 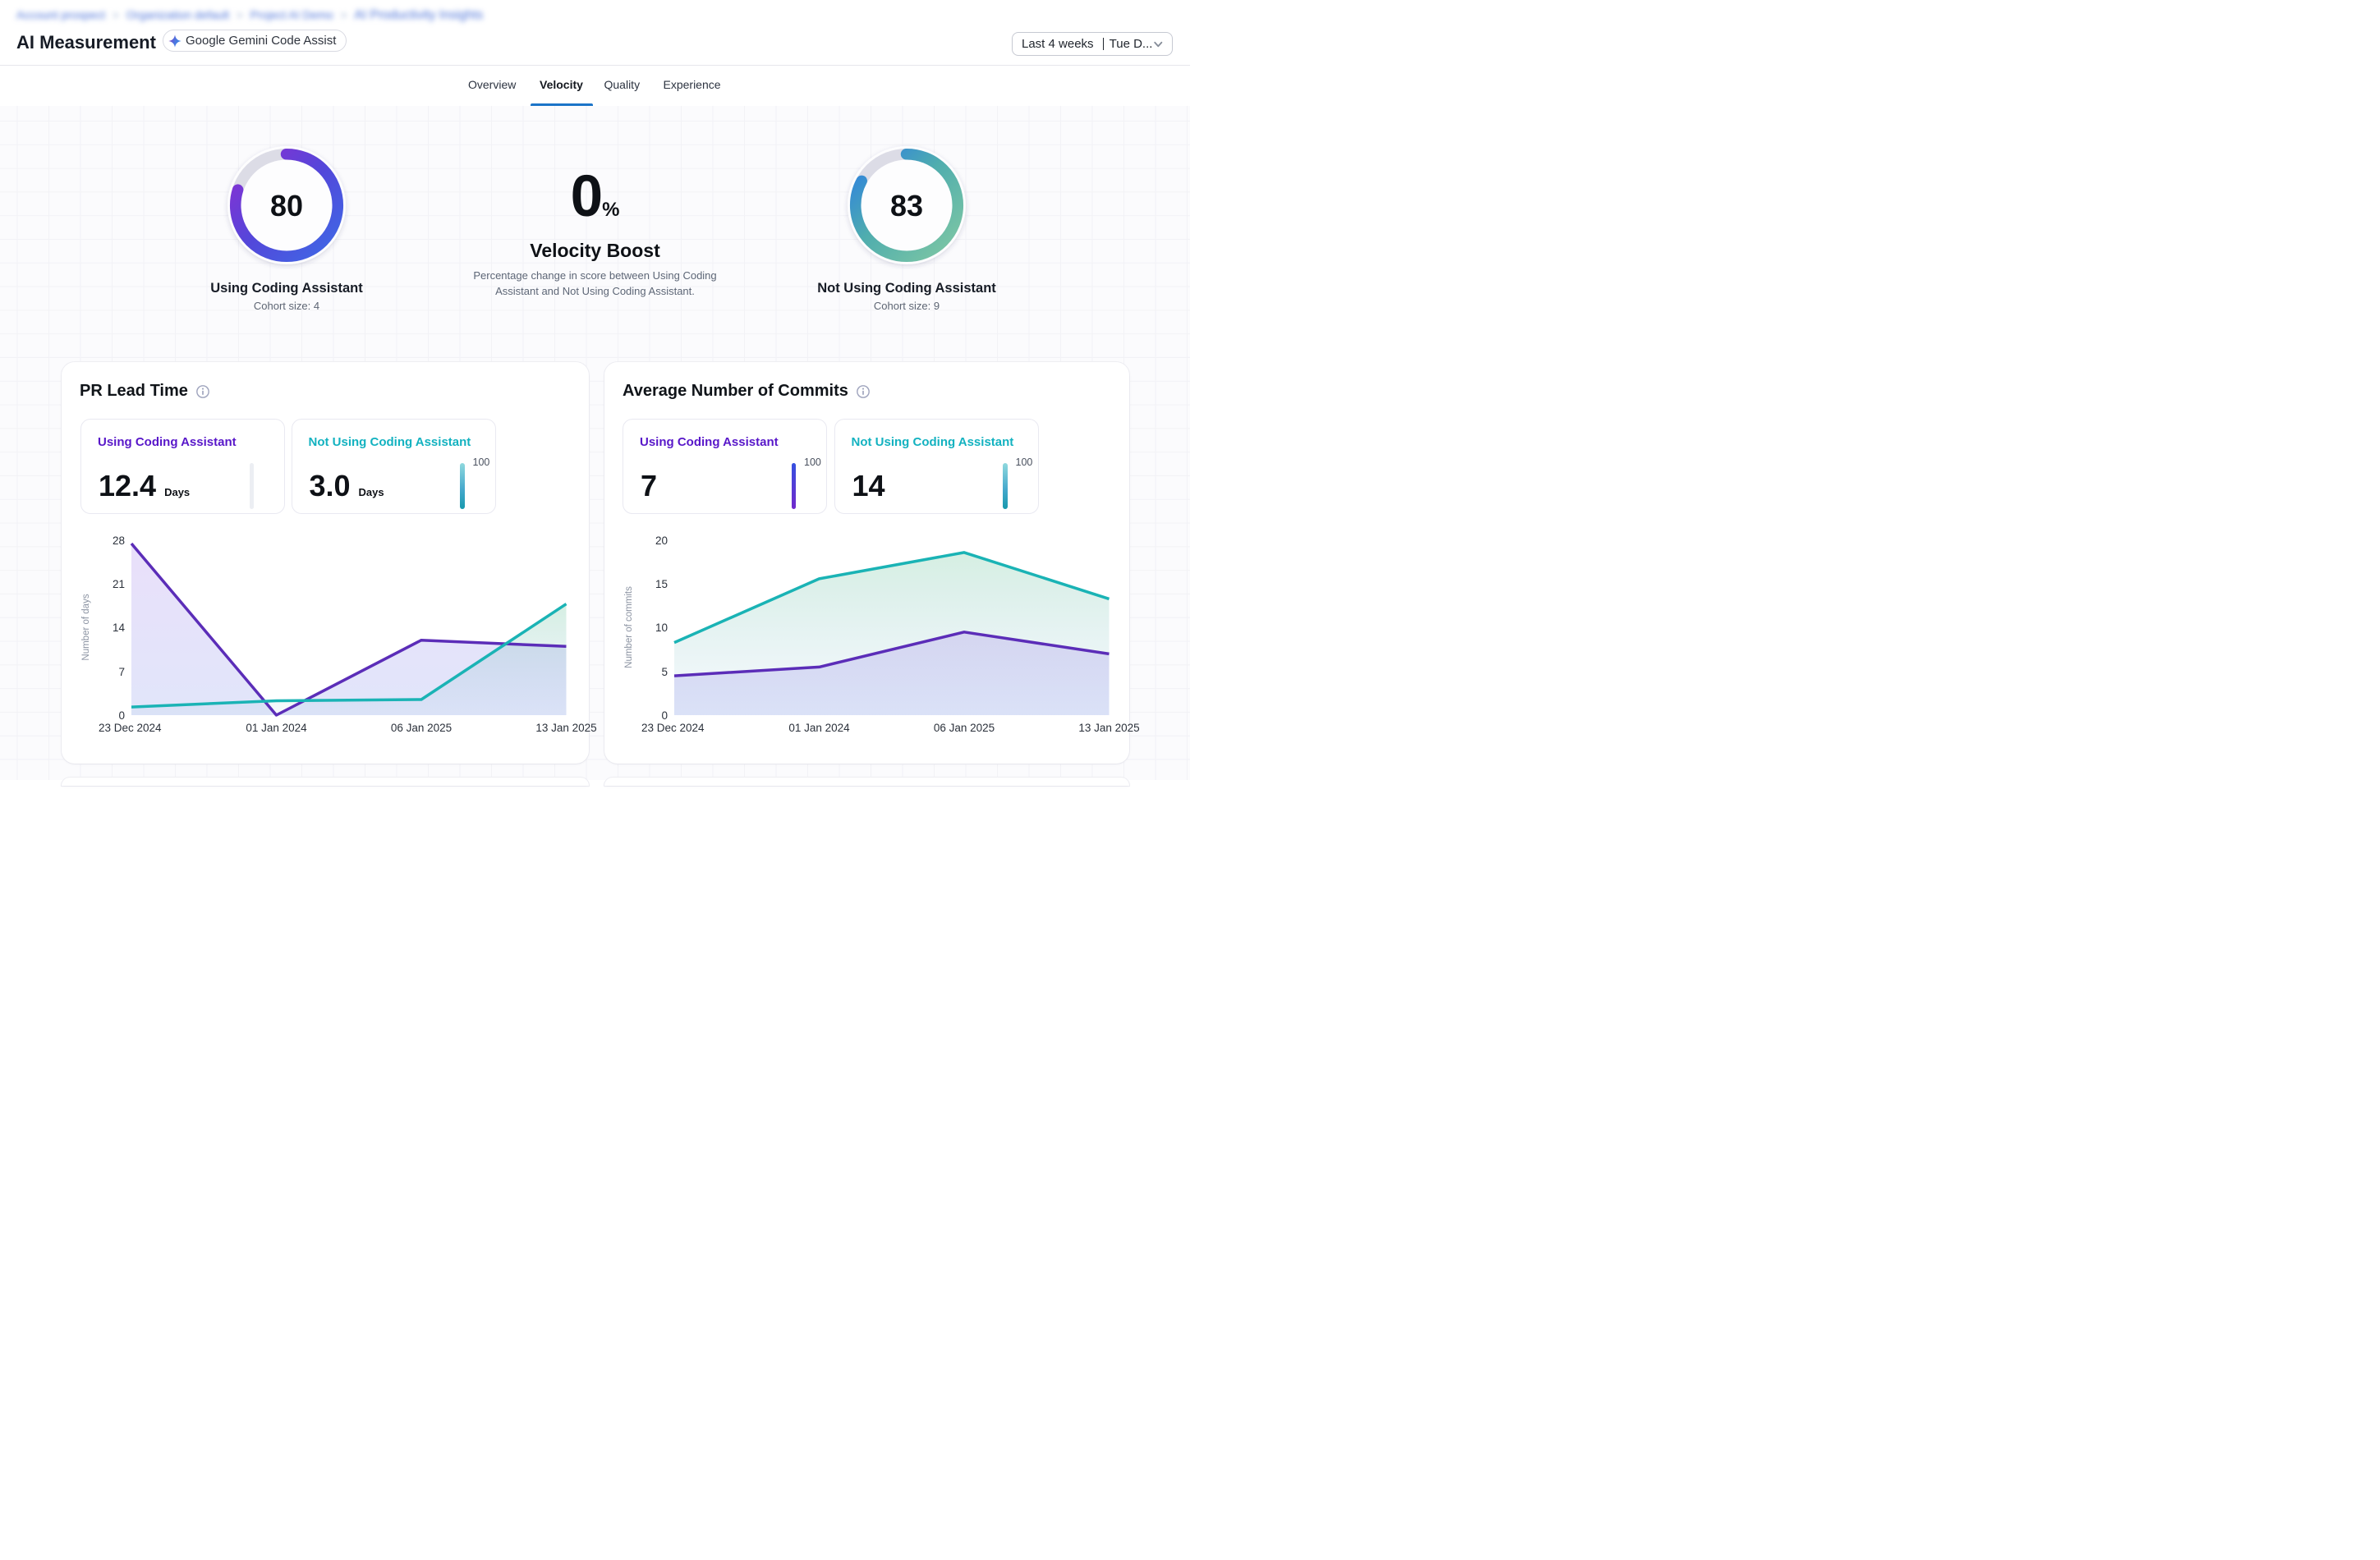 What do you see at coordinates (286, 206) in the screenshot?
I see `svg-text: 80` at bounding box center [286, 206].